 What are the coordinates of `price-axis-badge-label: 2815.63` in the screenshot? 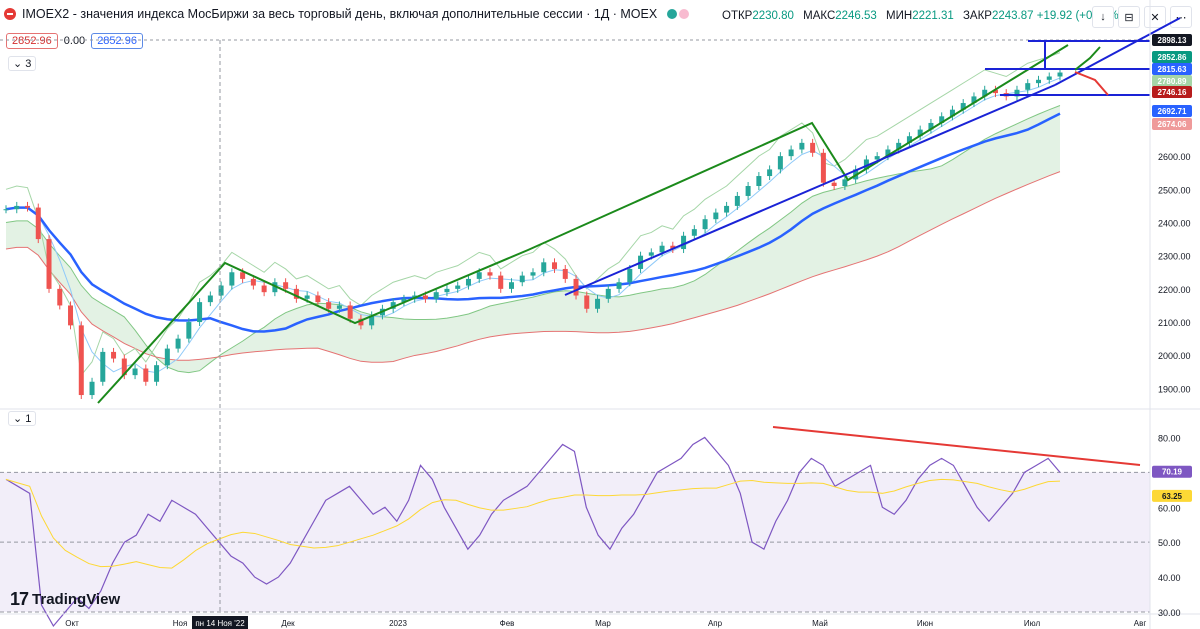 It's located at (1172, 69).